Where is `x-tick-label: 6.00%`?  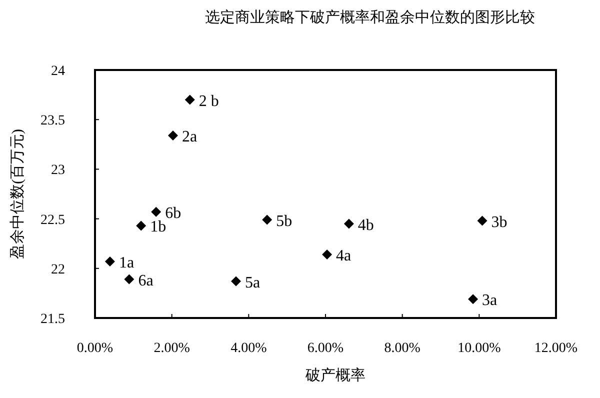 x-tick-label: 6.00% is located at coordinates (325, 348).